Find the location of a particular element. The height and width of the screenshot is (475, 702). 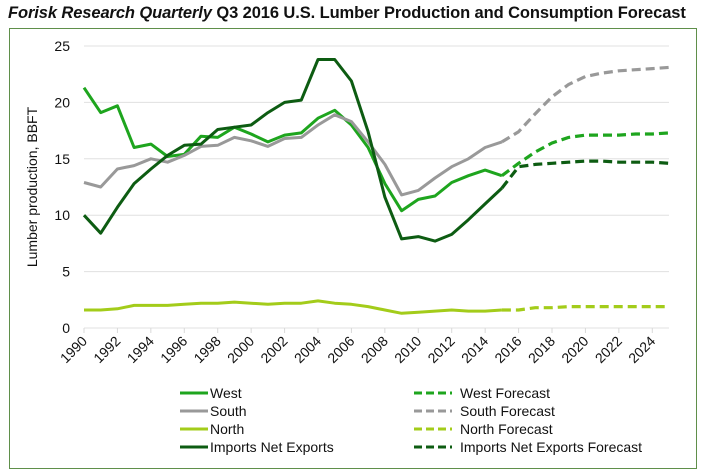

x-tick-label: 2022 is located at coordinates (608, 349).